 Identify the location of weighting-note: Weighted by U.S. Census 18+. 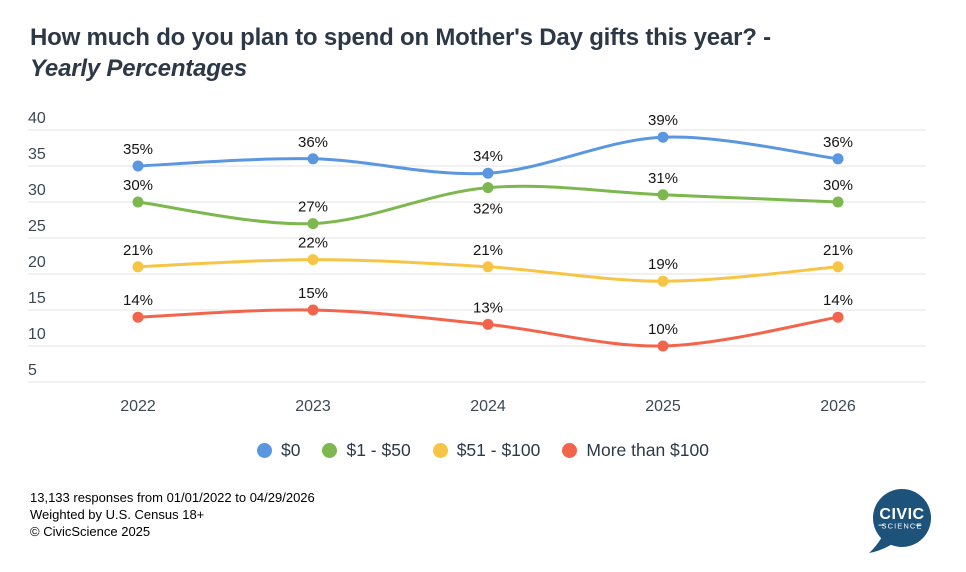
(117, 514).